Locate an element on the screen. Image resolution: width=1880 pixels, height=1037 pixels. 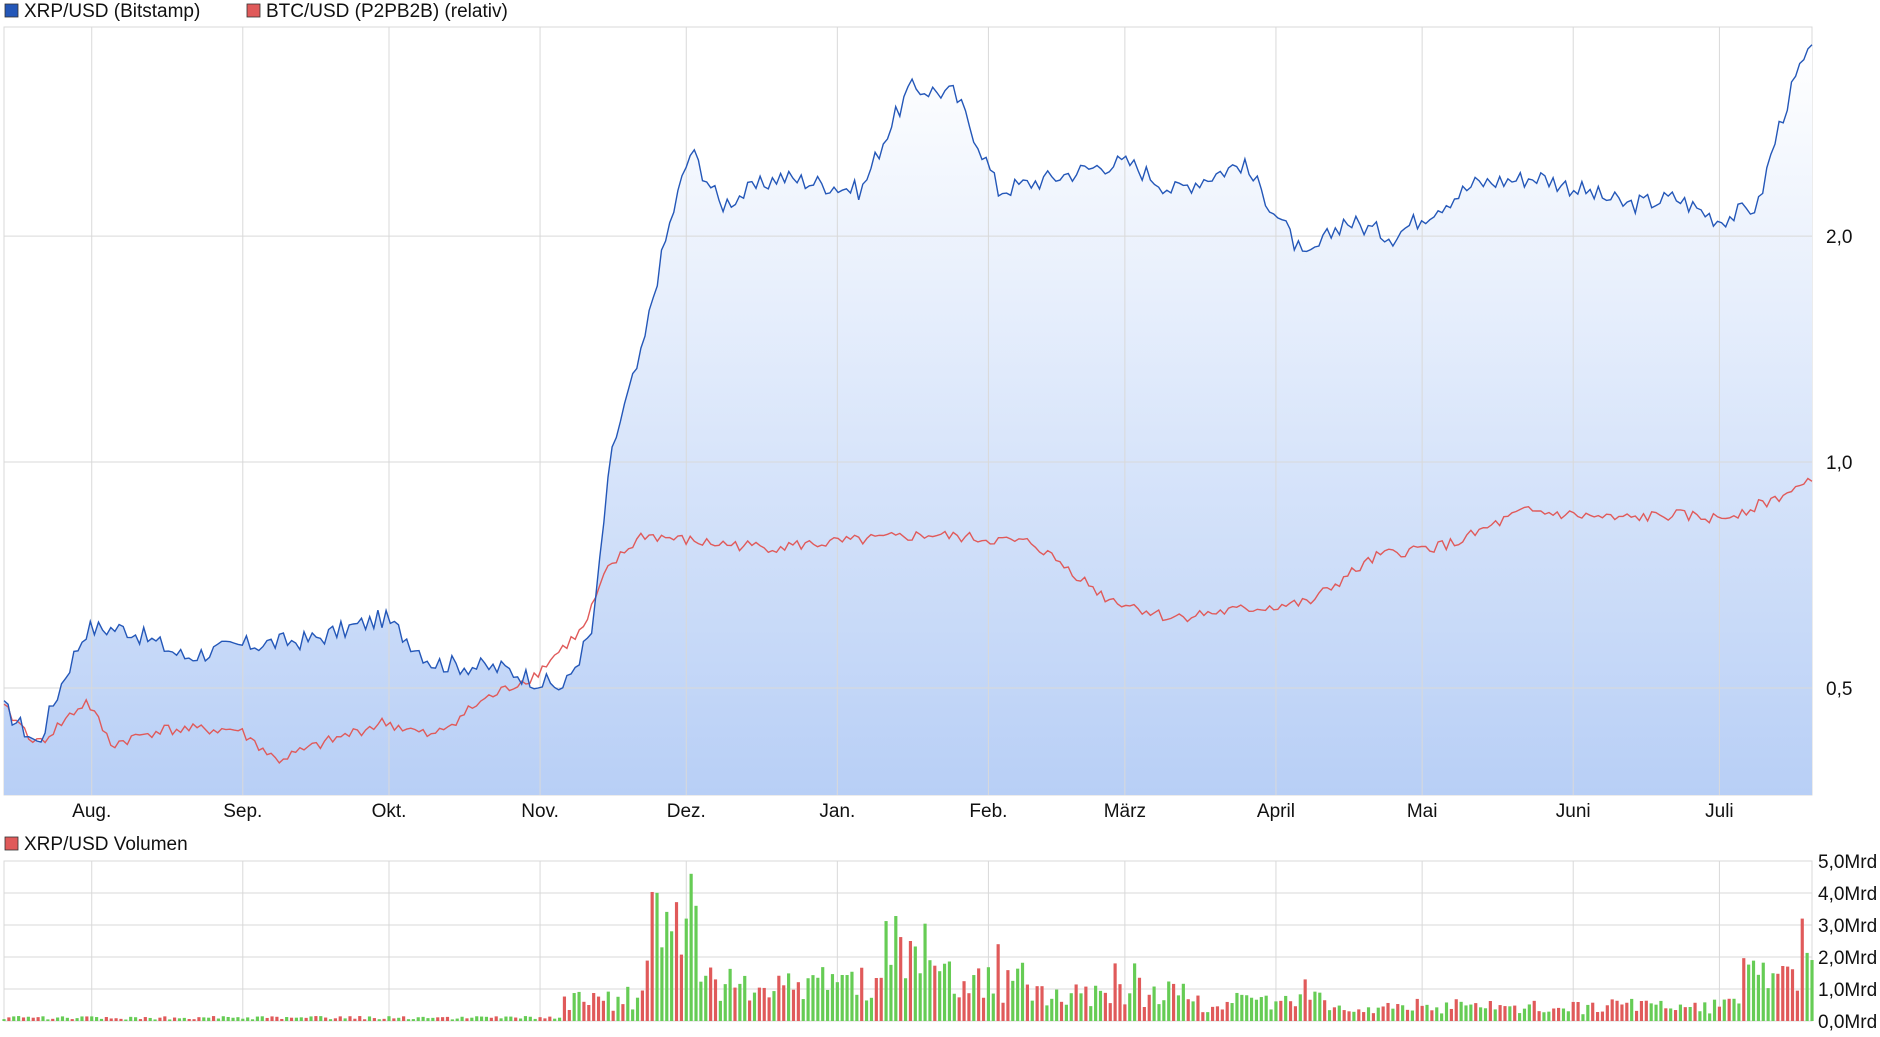
x-tick-label: Juli is located at coordinates (1719, 811).